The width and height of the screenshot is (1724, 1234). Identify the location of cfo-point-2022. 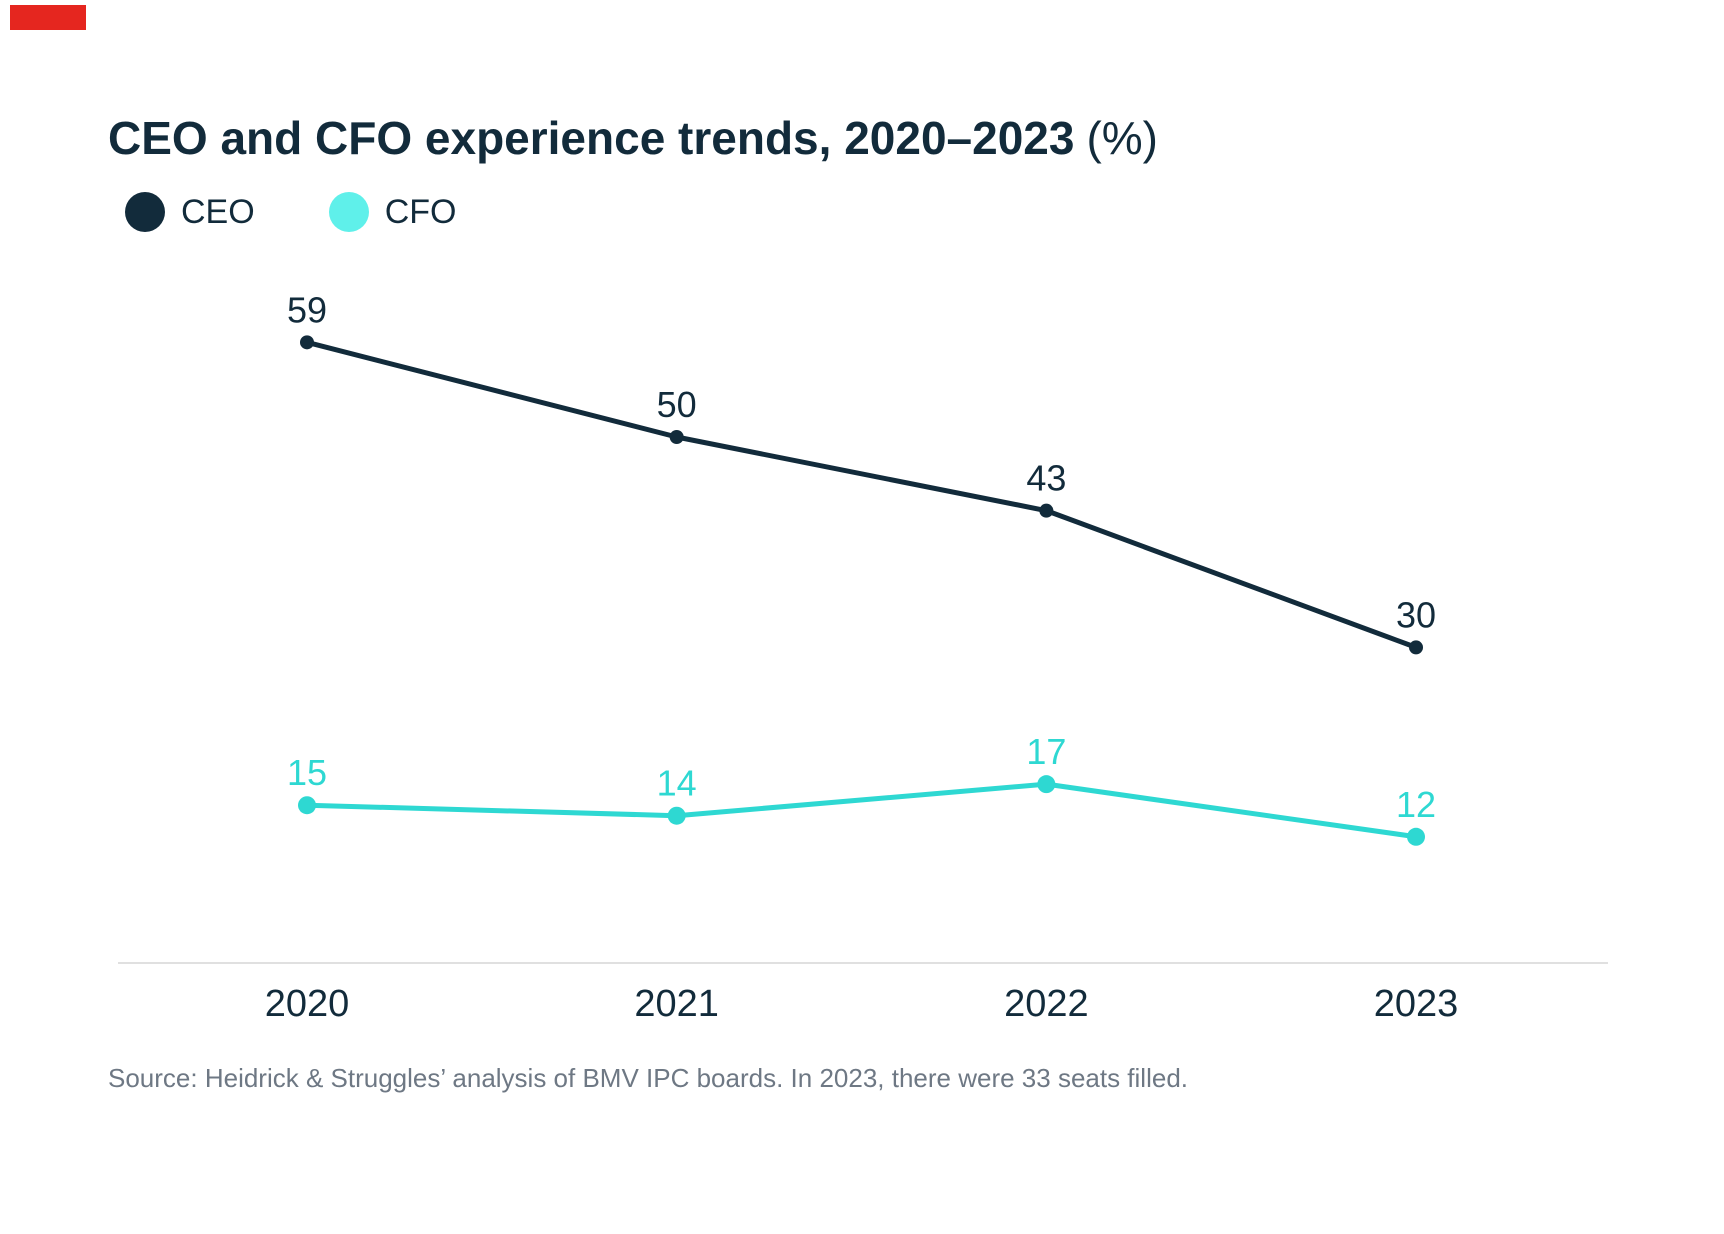
(1046, 784).